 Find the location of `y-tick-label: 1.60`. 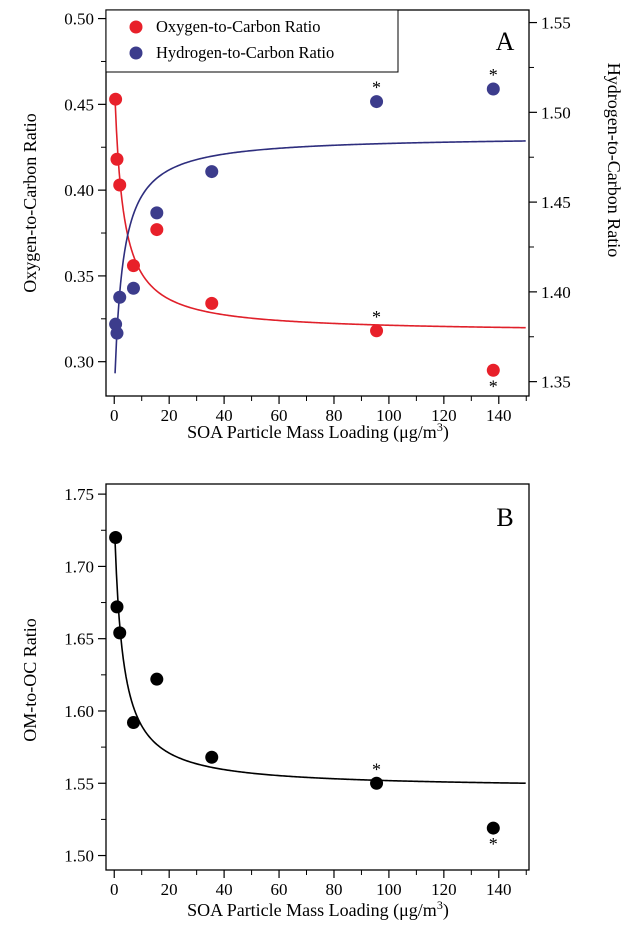

y-tick-label: 1.60 is located at coordinates (79, 711).